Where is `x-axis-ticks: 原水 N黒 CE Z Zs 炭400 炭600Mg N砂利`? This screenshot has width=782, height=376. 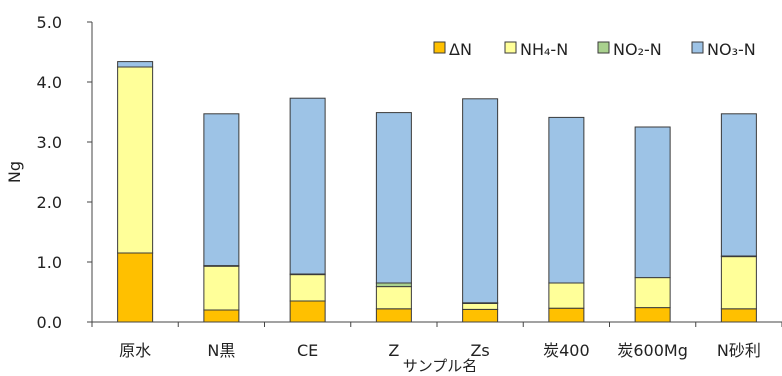
x-axis-ticks: 原水 N黒 CE Z Zs 炭400 炭600Mg N砂利 is located at coordinates (436, 341).